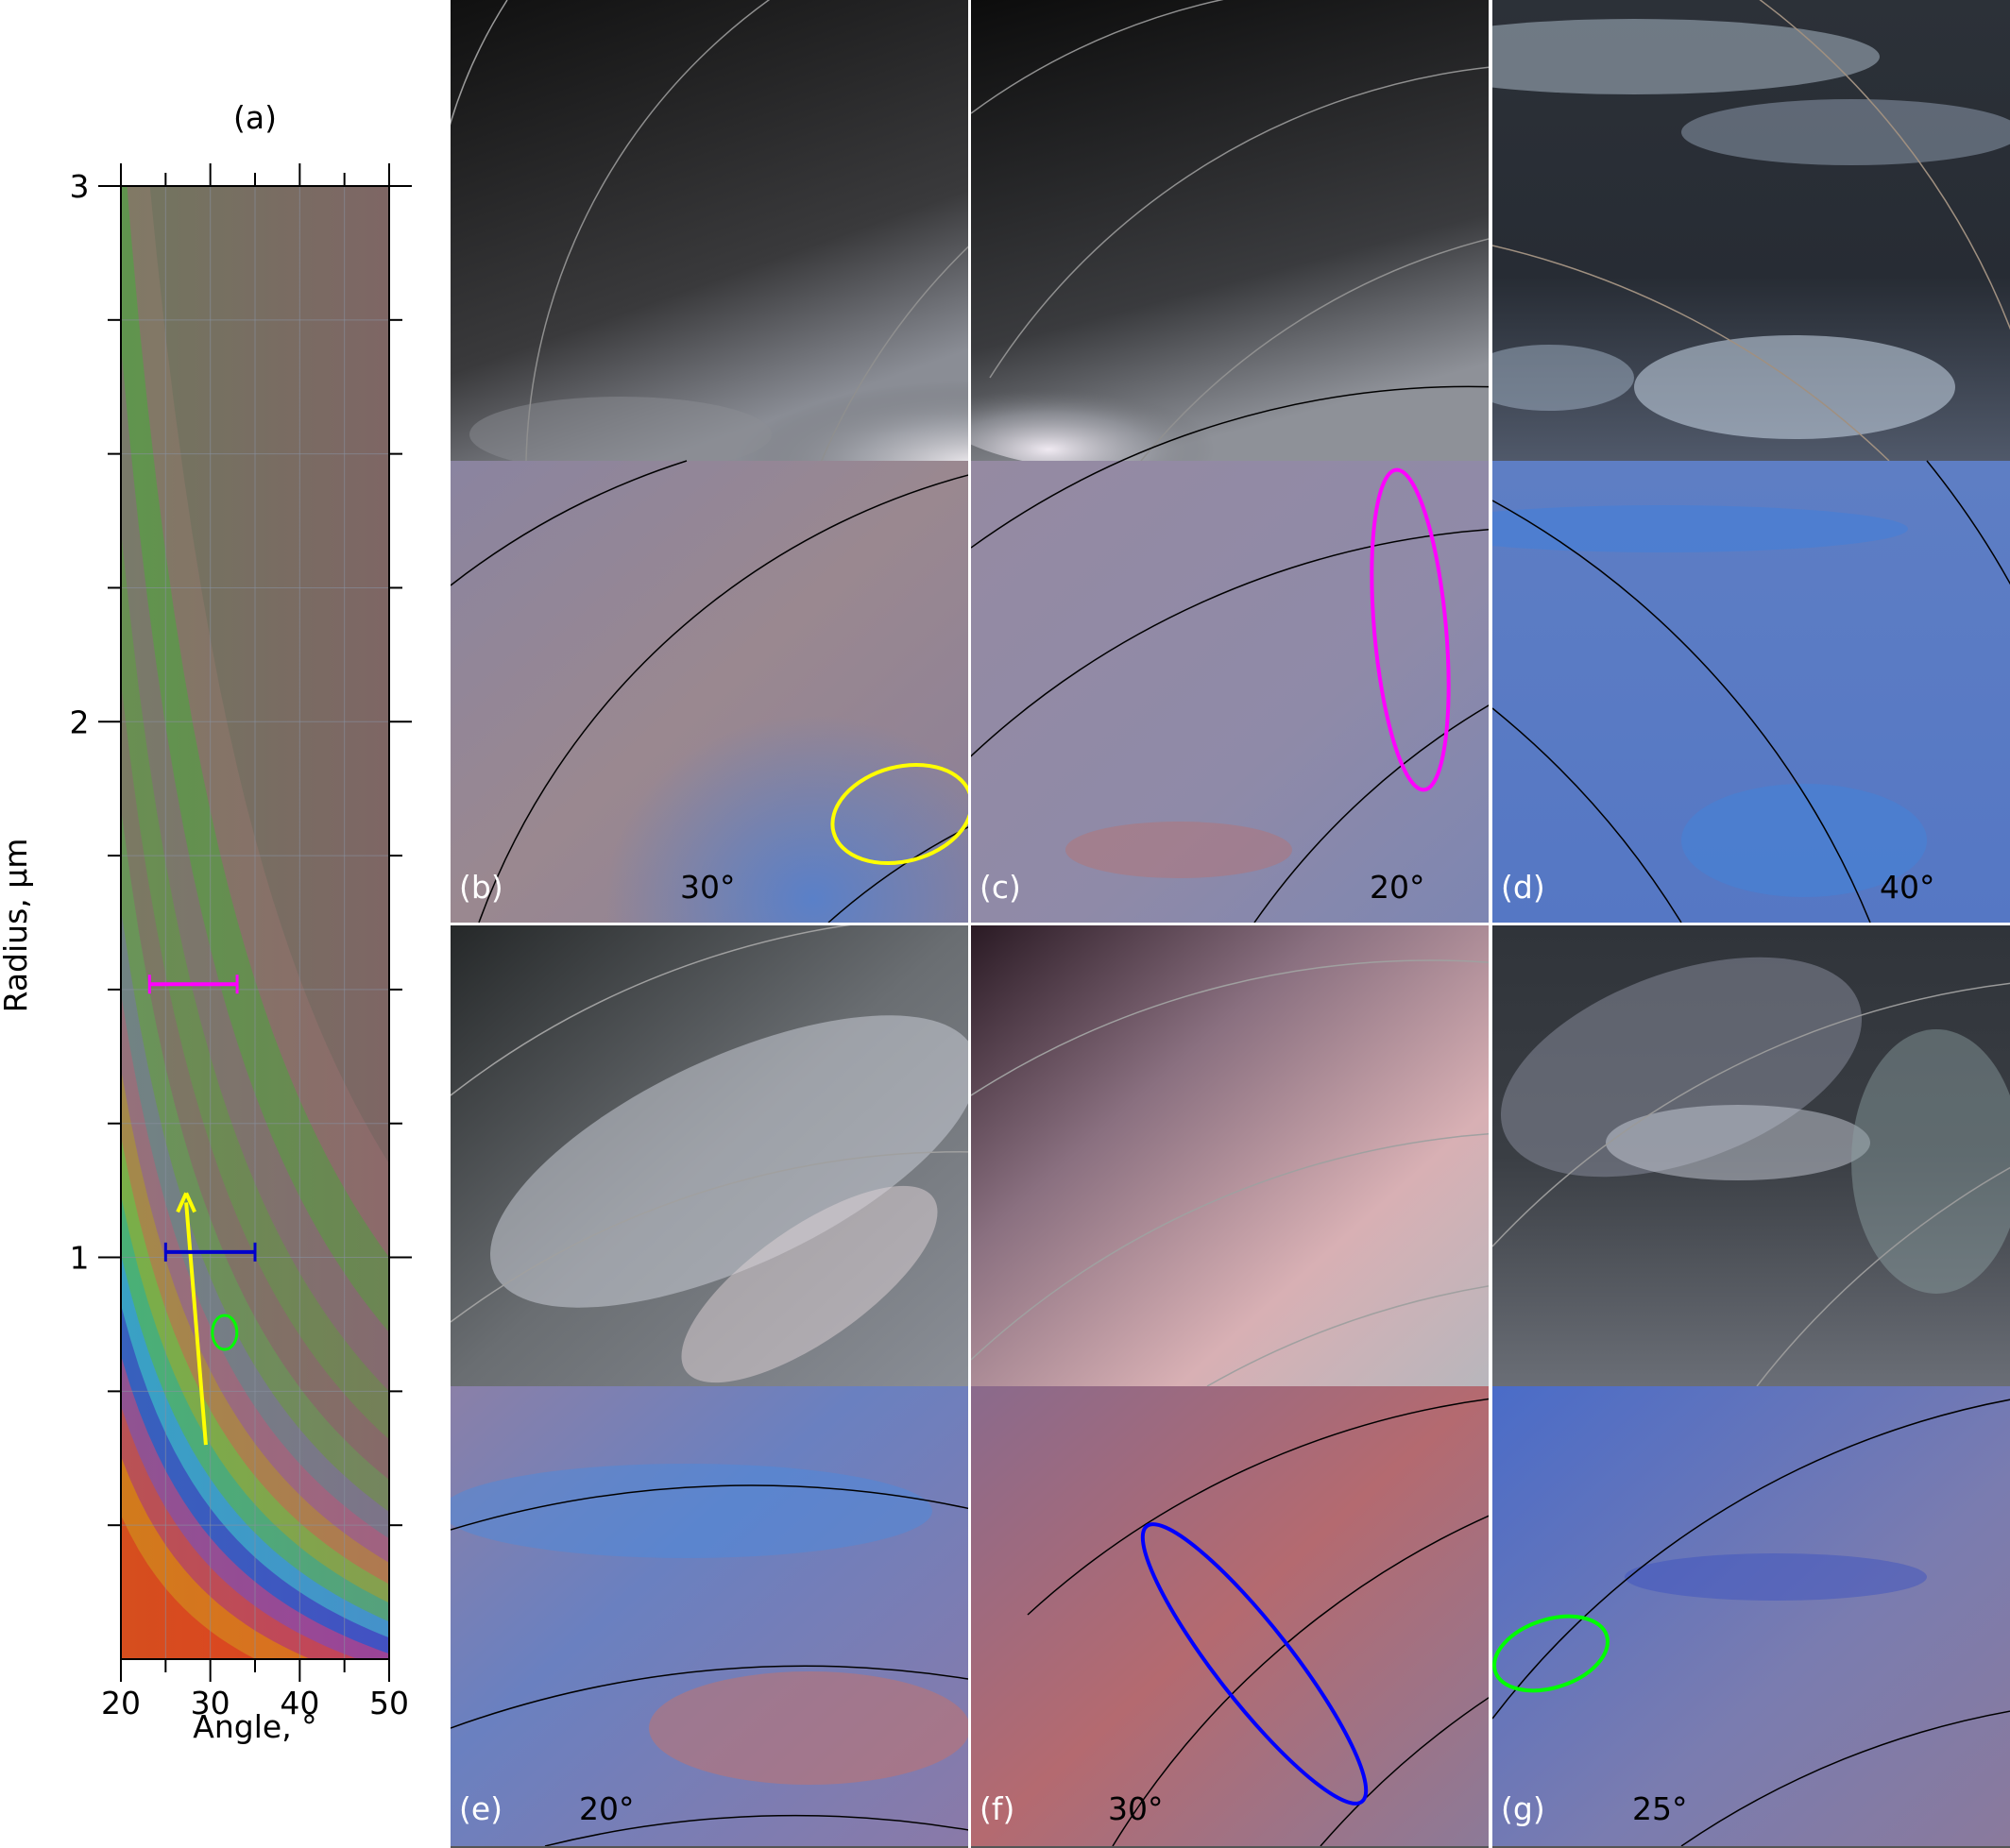 This screenshot has height=1848, width=2010. I want to click on yellow-arrow, so click(192, 1319).